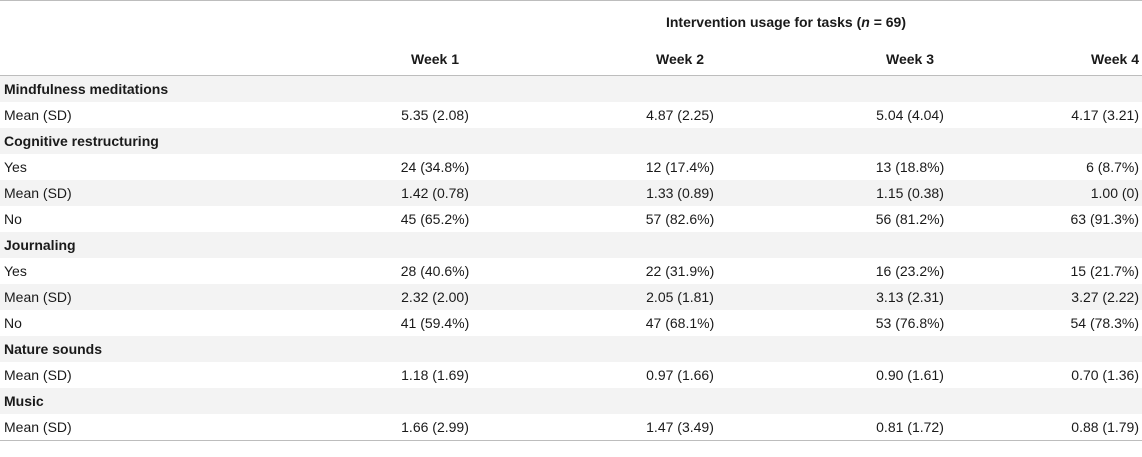 The height and width of the screenshot is (457, 1142). I want to click on cell-week-4: 1.00 (0), so click(1063, 193).